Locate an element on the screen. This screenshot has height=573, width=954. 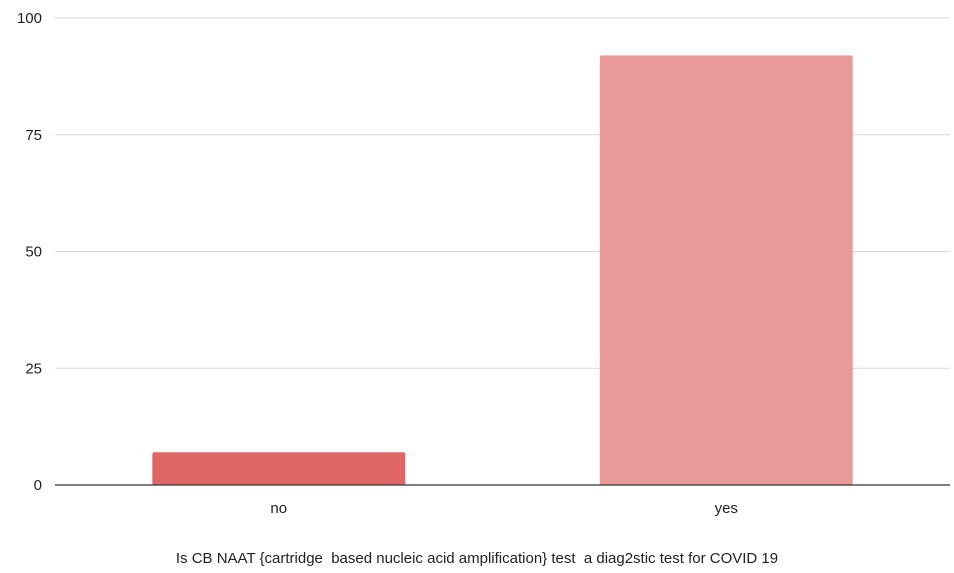
y-axis-ticks: 0 25 50 75 100 is located at coordinates (29, 252).